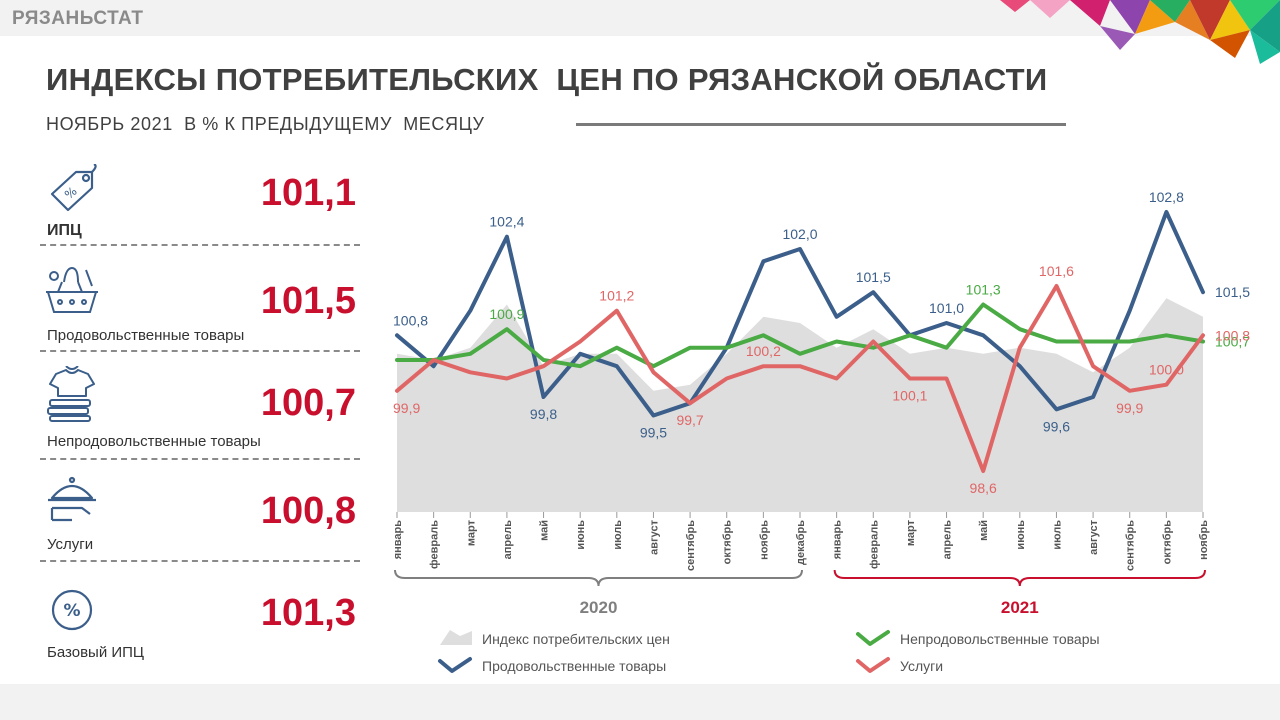 The height and width of the screenshot is (720, 1280). Describe the element at coordinates (506, 222) in the screenshot. I see `data-label: 102,4` at that location.